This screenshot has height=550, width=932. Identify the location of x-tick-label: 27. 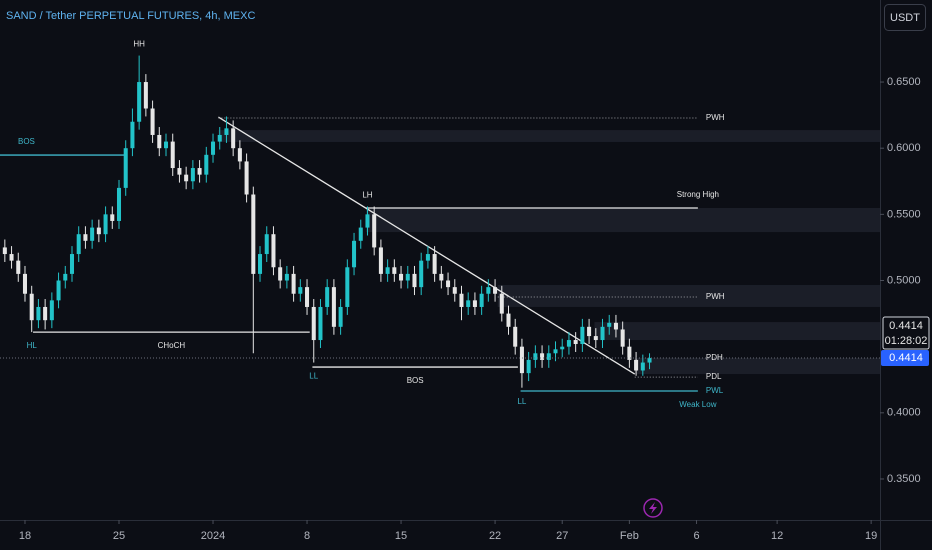
(562, 536).